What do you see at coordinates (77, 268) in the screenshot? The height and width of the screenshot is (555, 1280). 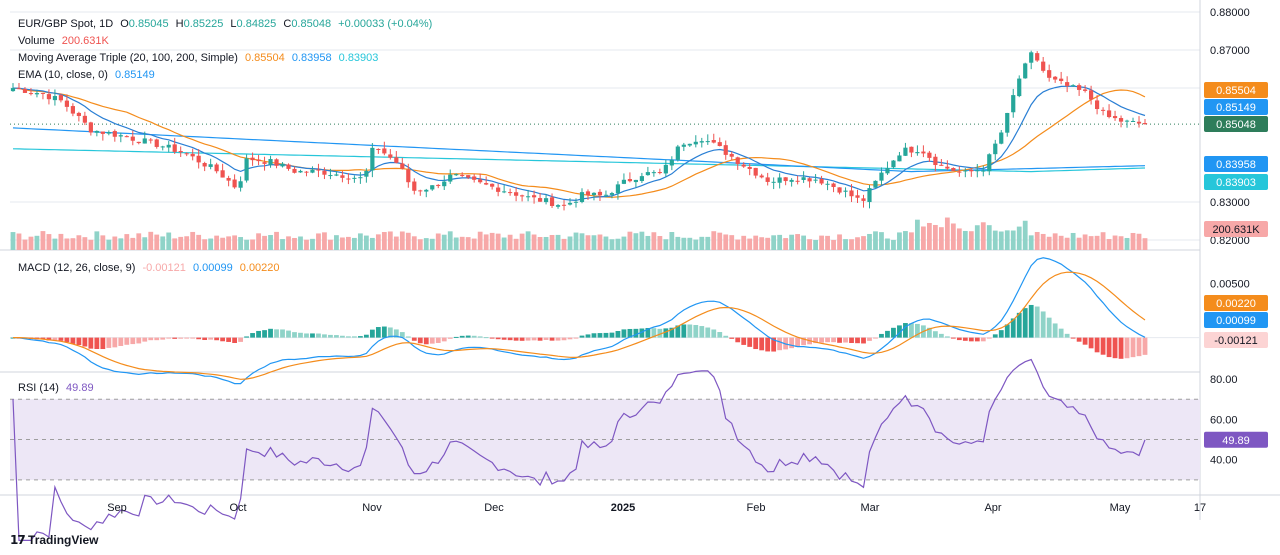 I see `macd-label: MACD (12, 26, close, 9)` at bounding box center [77, 268].